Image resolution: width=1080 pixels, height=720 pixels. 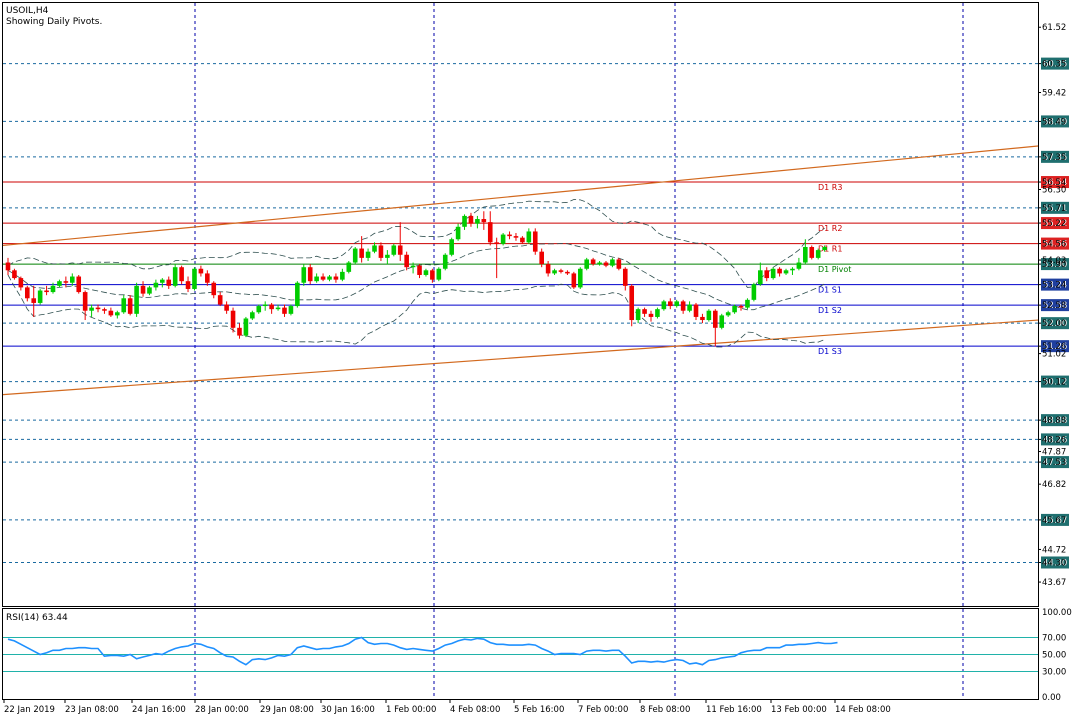 What do you see at coordinates (1054, 583) in the screenshot?
I see `price-axis-label: 43.67` at bounding box center [1054, 583].